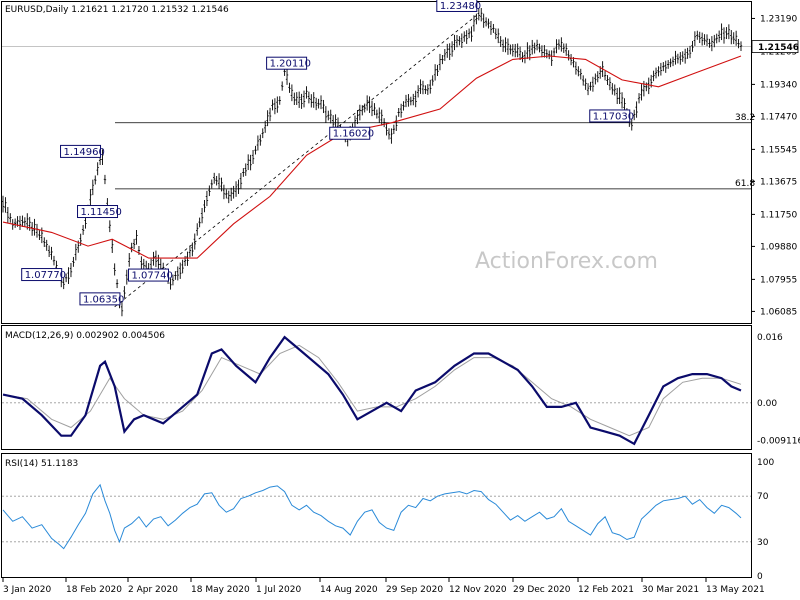 This screenshot has height=600, width=800. What do you see at coordinates (778, 441) in the screenshot?
I see `macd-tick-label: -0.009116` at bounding box center [778, 441].